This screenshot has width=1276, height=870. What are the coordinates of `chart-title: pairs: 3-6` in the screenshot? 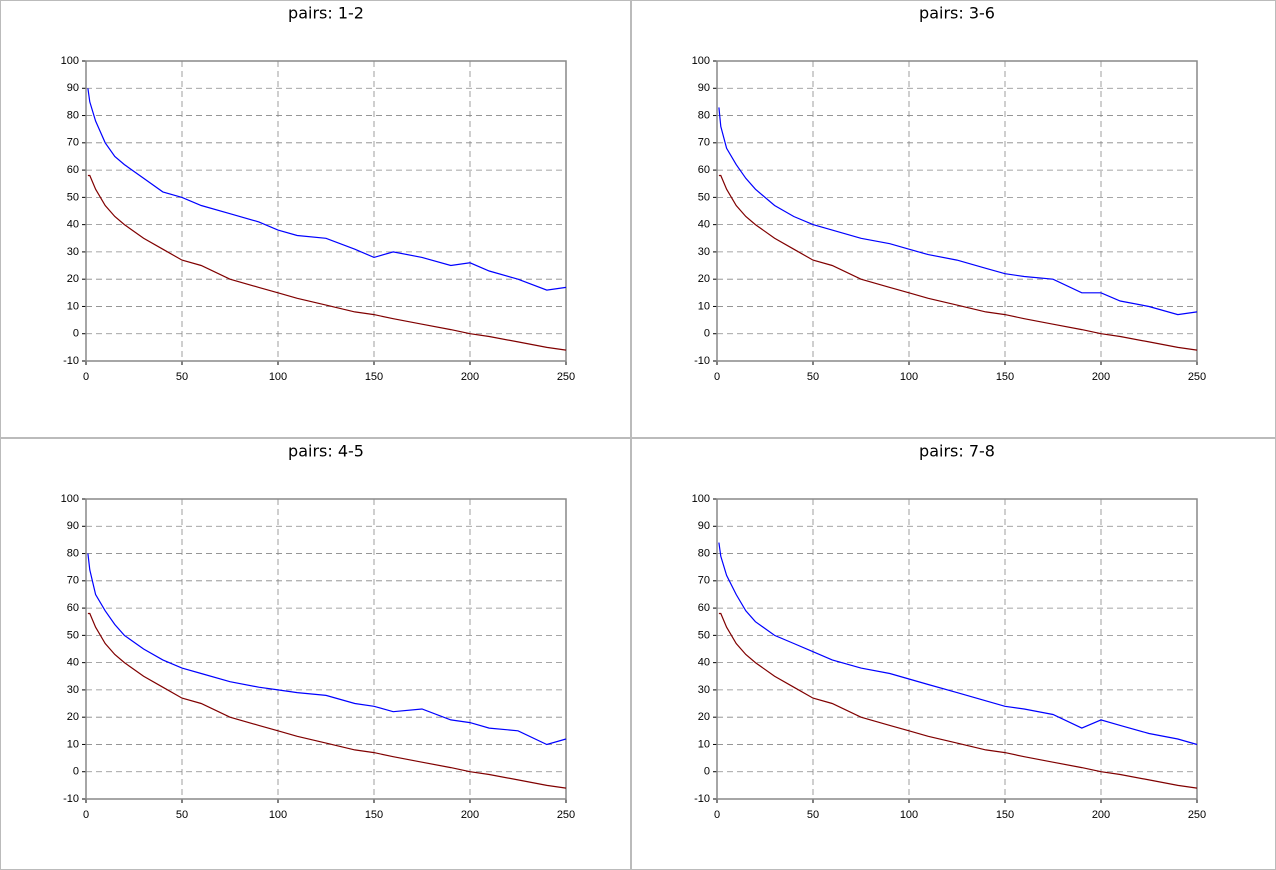 It's located at (957, 13).